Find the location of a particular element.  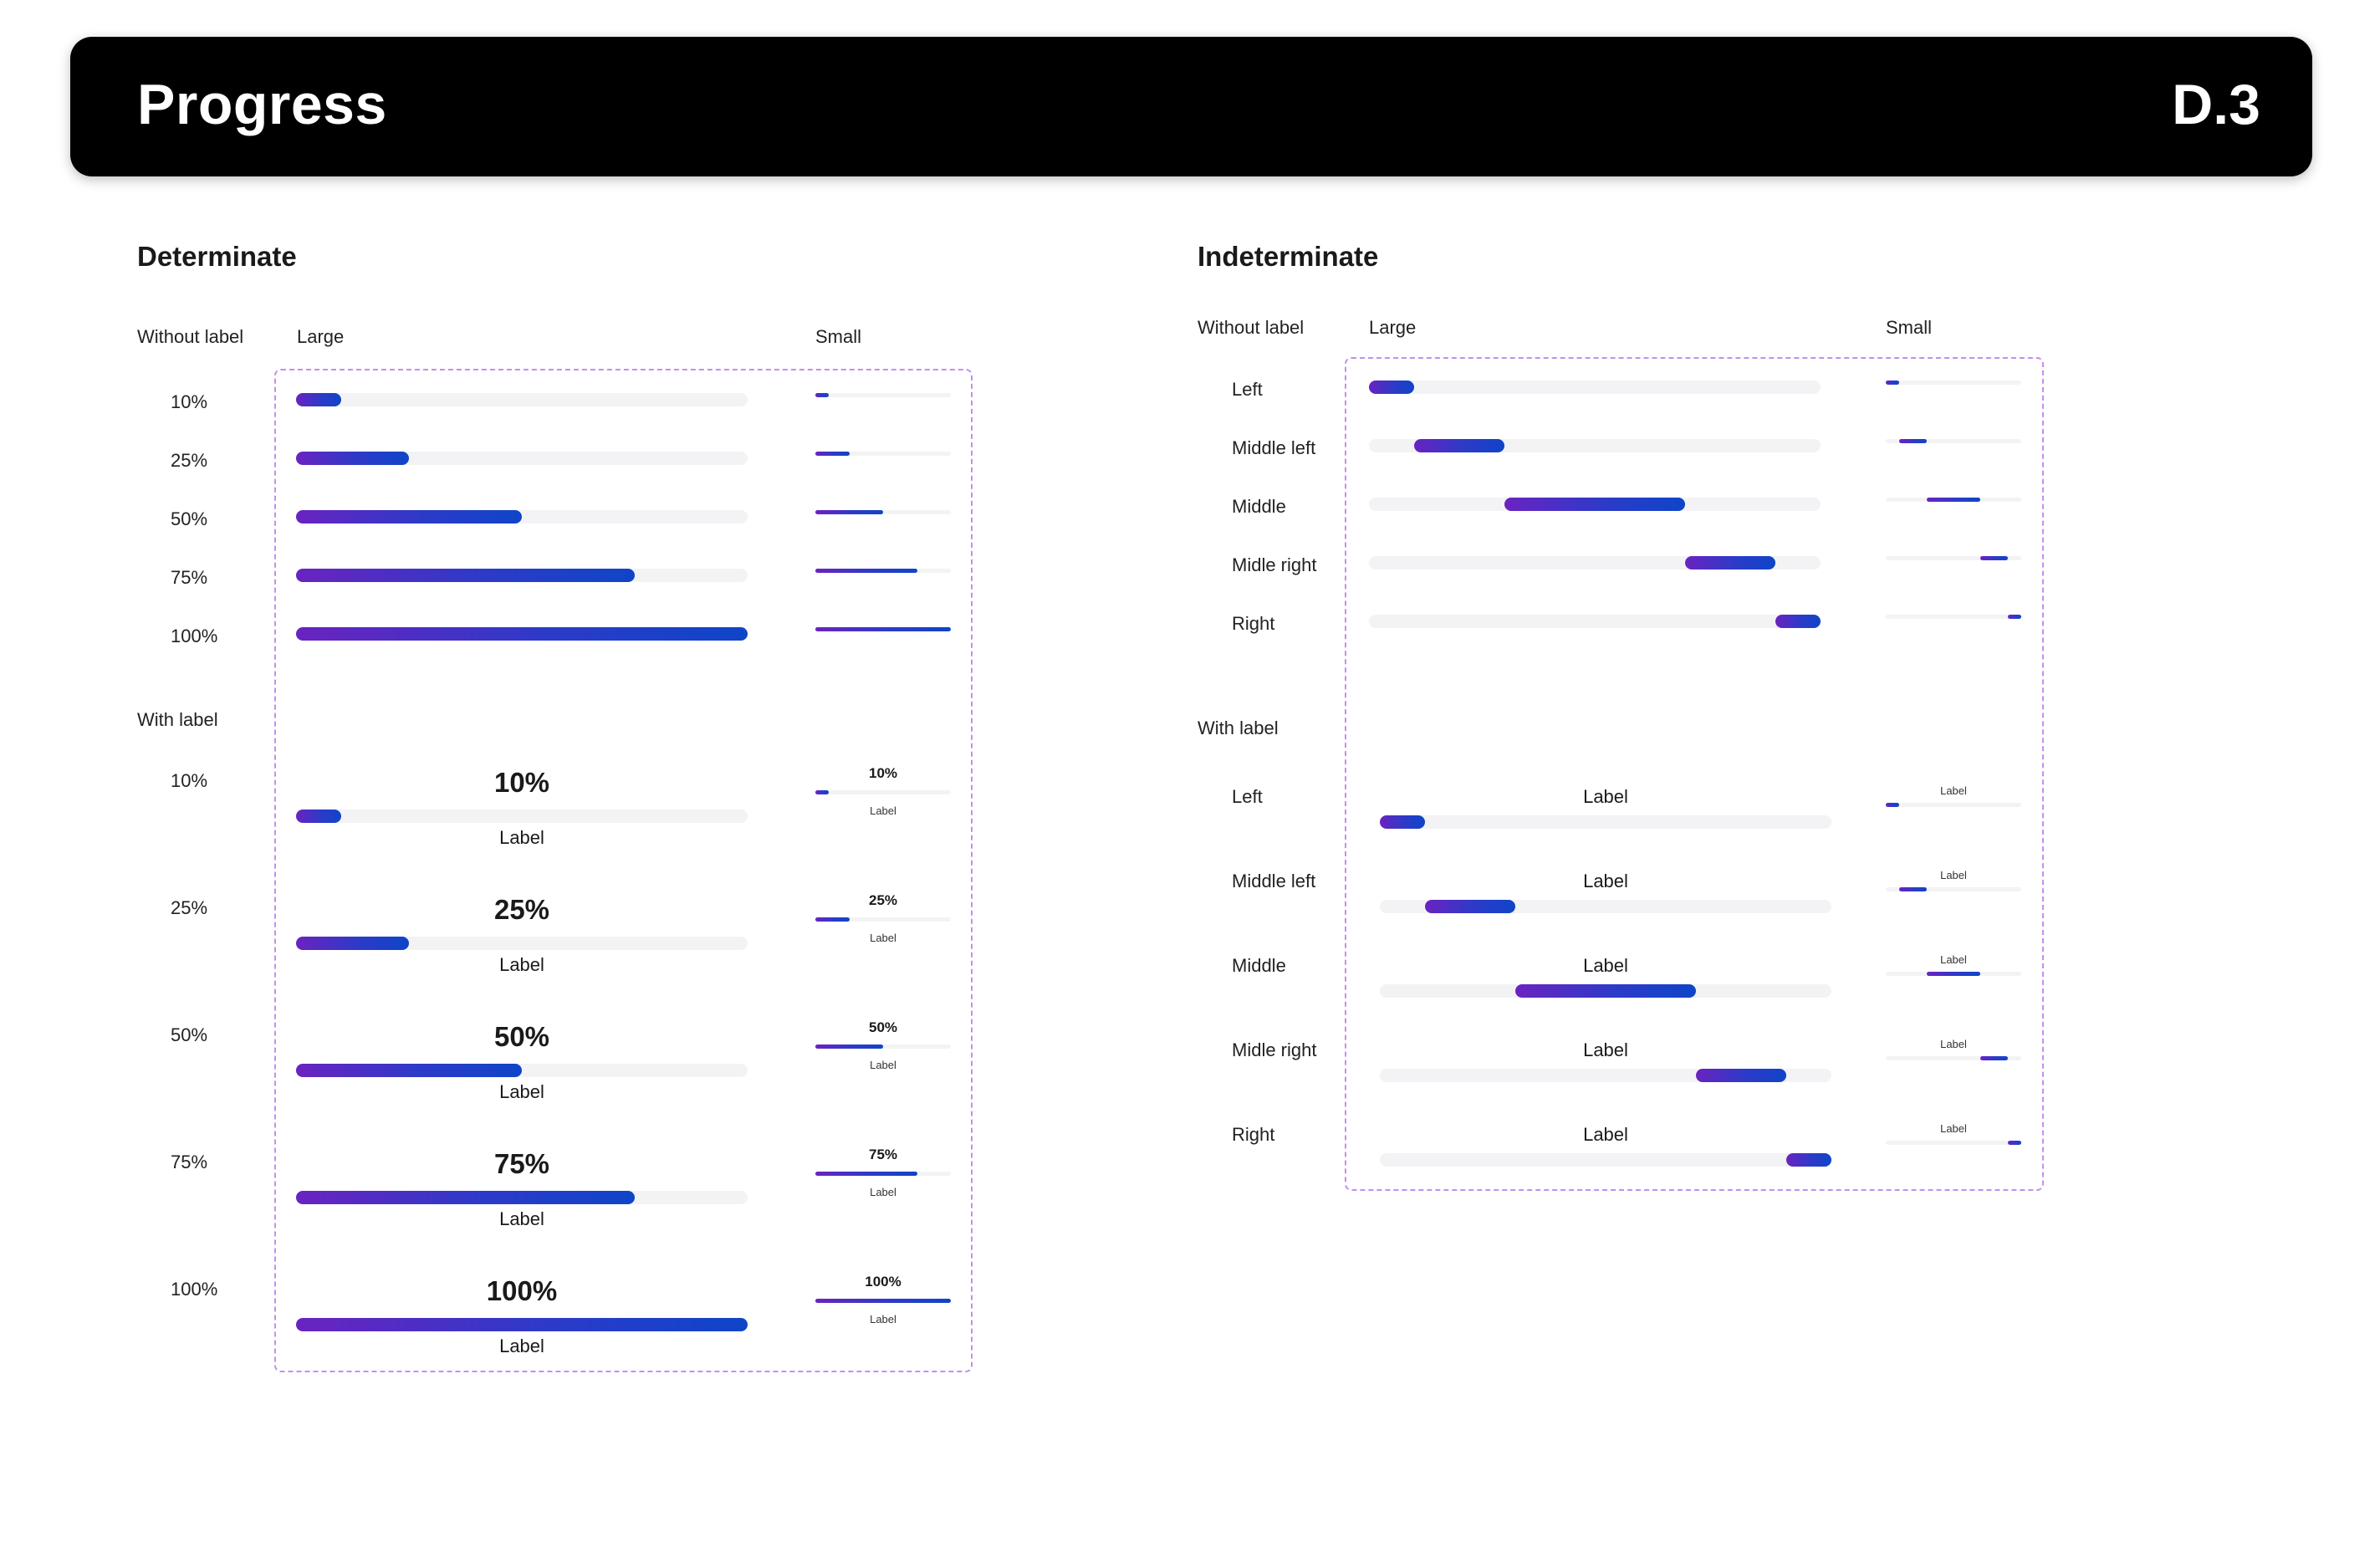

determinate-without-label-heading: Without label is located at coordinates (190, 336).